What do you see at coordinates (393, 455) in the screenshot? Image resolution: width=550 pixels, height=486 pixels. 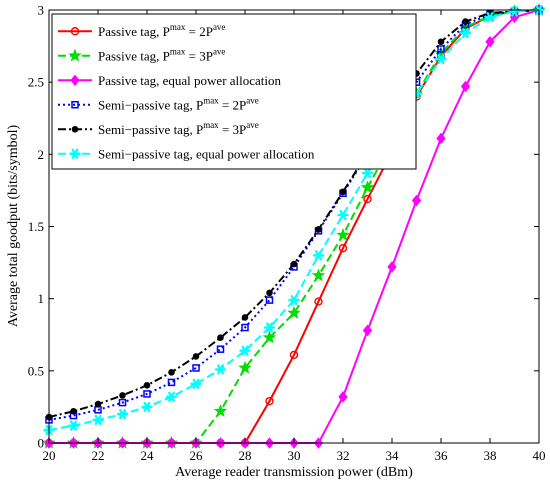 I see `x-tick-label: 34` at bounding box center [393, 455].